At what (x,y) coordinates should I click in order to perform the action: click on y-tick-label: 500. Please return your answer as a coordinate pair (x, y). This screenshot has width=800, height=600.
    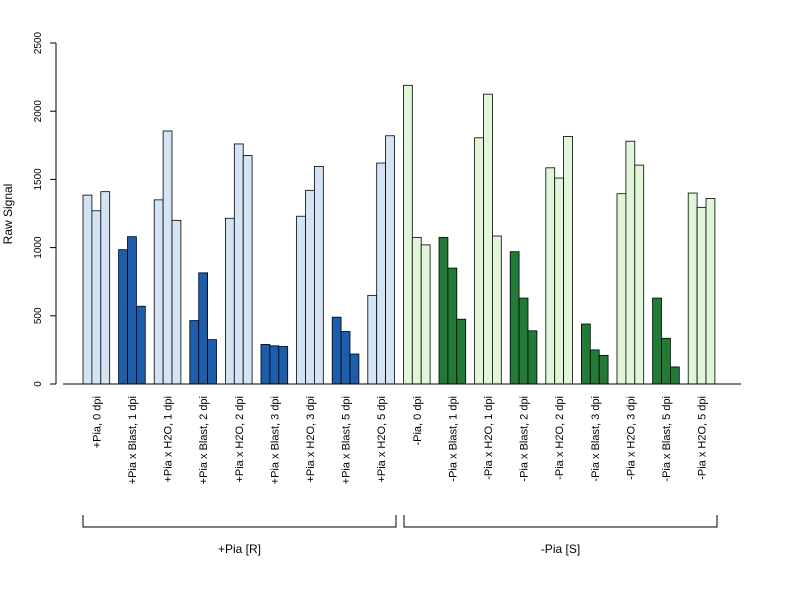
    Looking at the image, I should click on (38, 315).